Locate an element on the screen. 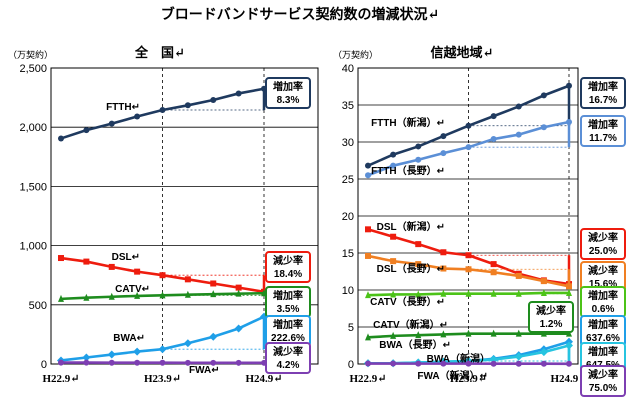  callout-value: 4.2% is located at coordinates (288, 365).